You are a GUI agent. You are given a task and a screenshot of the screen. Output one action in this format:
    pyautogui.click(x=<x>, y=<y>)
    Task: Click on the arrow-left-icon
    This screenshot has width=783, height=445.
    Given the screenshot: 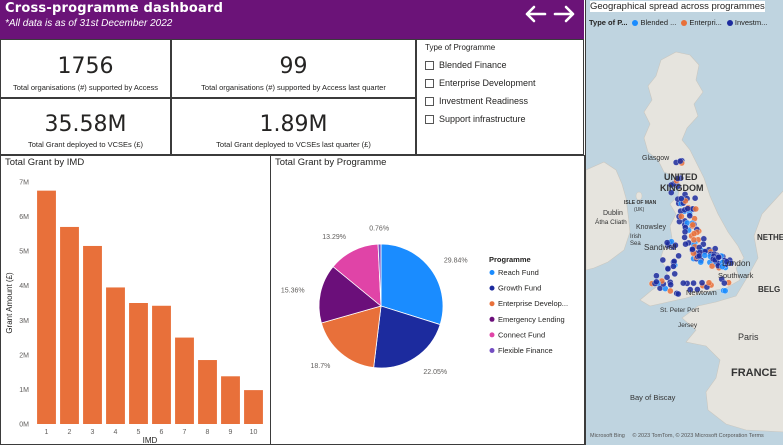 What is the action you would take?
    pyautogui.click(x=535, y=14)
    